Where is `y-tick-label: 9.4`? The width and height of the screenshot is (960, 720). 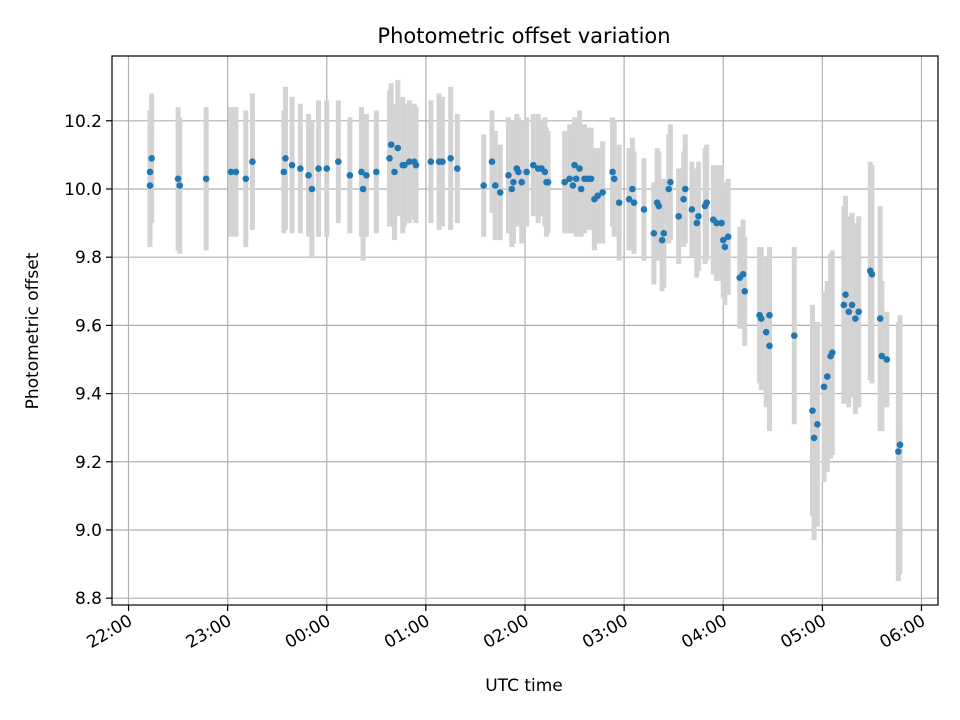
y-tick-label: 9.4 is located at coordinates (88, 395).